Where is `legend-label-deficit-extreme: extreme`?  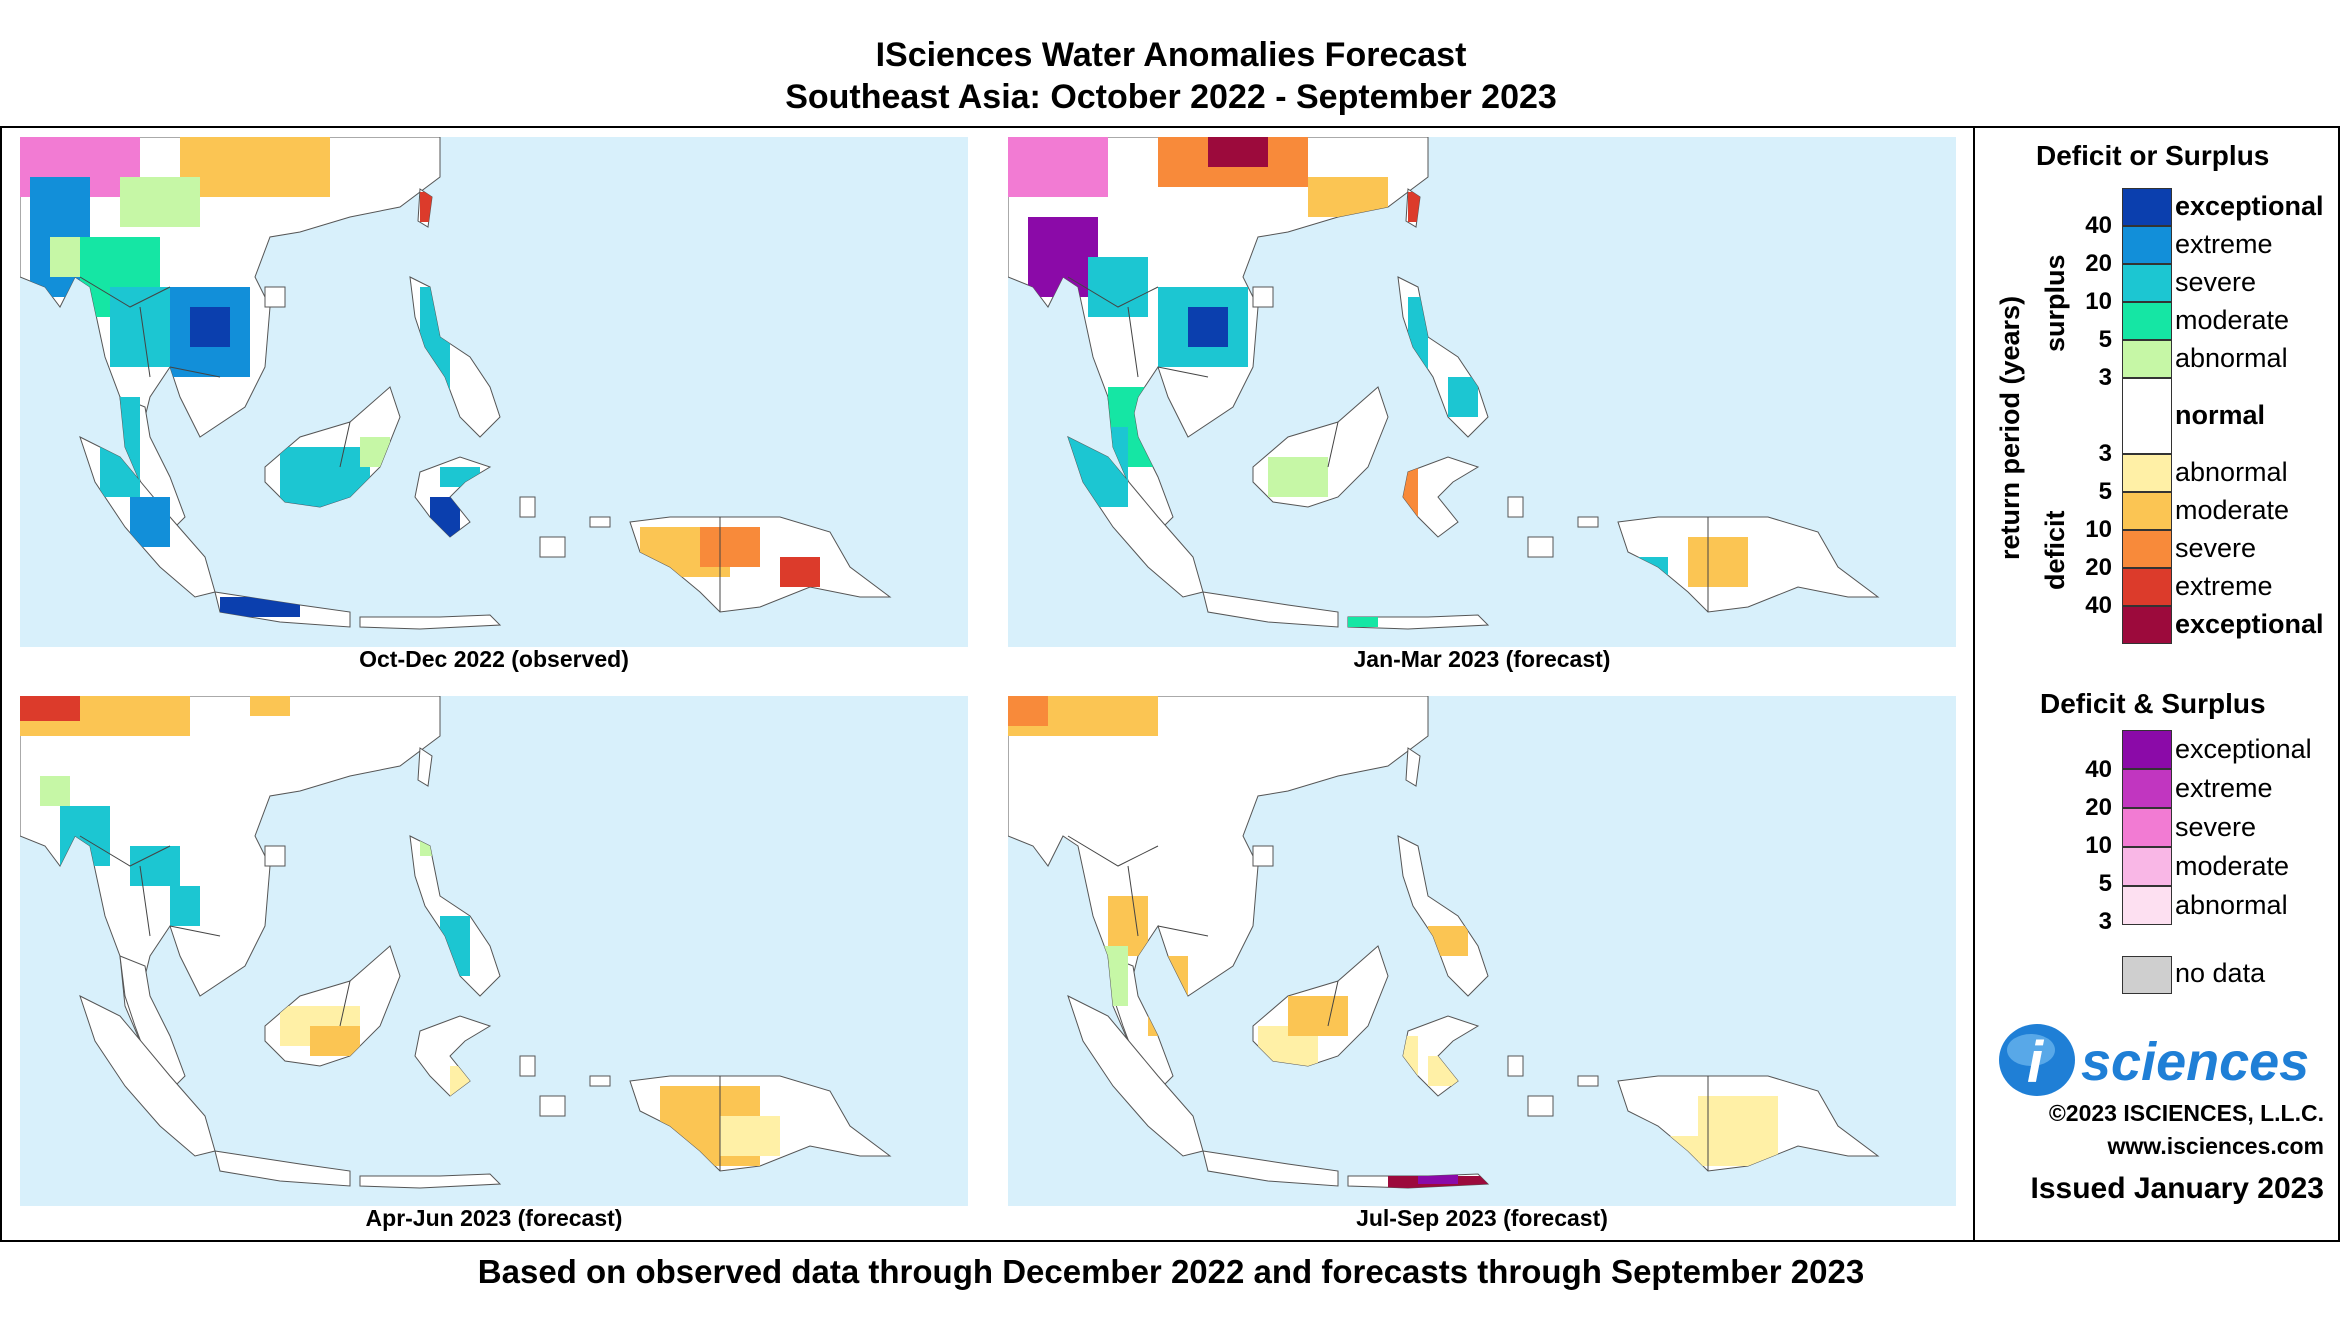
legend-label-deficit-extreme: extreme is located at coordinates (2224, 586).